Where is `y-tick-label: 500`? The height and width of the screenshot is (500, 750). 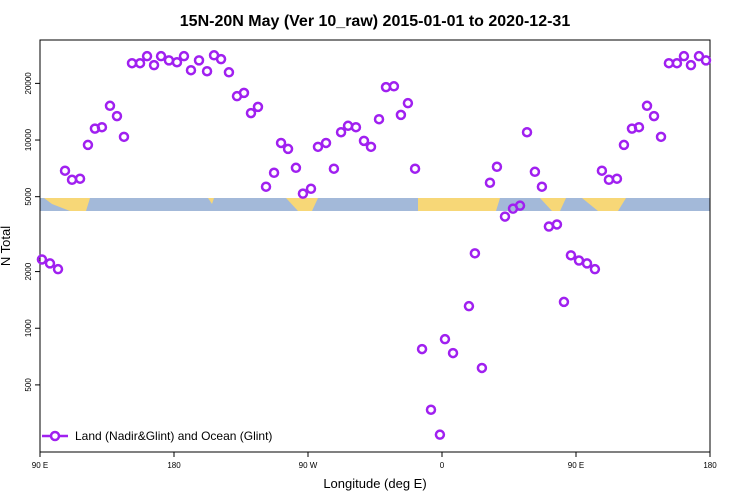
y-tick-label: 500 is located at coordinates (28, 385).